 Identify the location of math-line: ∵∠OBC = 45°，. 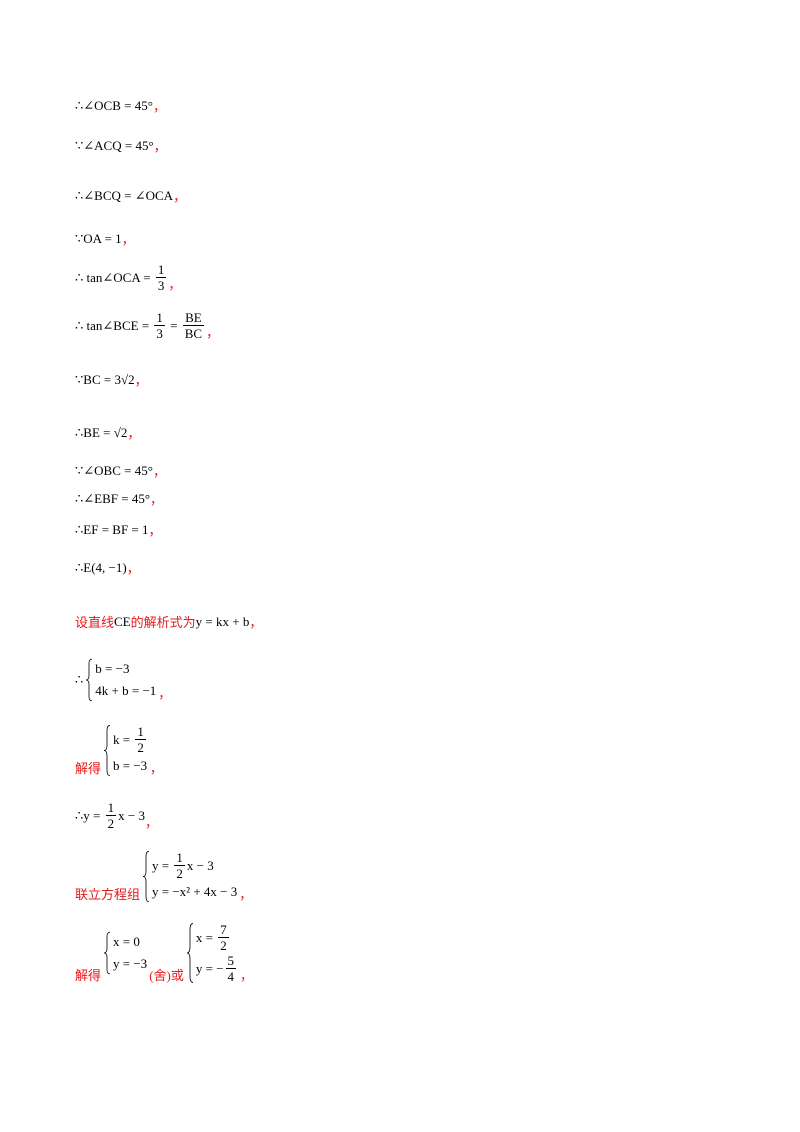
(120, 470).